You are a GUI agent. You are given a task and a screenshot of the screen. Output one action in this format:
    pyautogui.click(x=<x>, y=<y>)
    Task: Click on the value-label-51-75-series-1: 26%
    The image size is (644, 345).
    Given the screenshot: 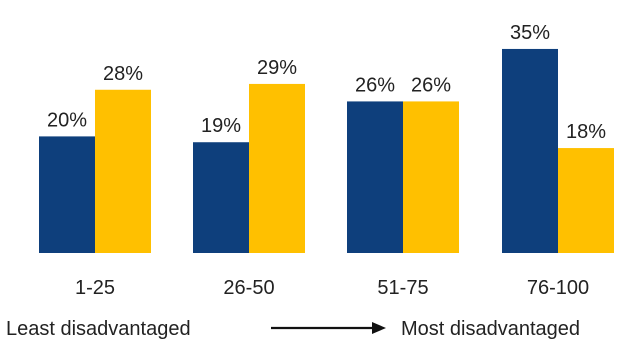 What is the action you would take?
    pyautogui.click(x=375, y=85)
    